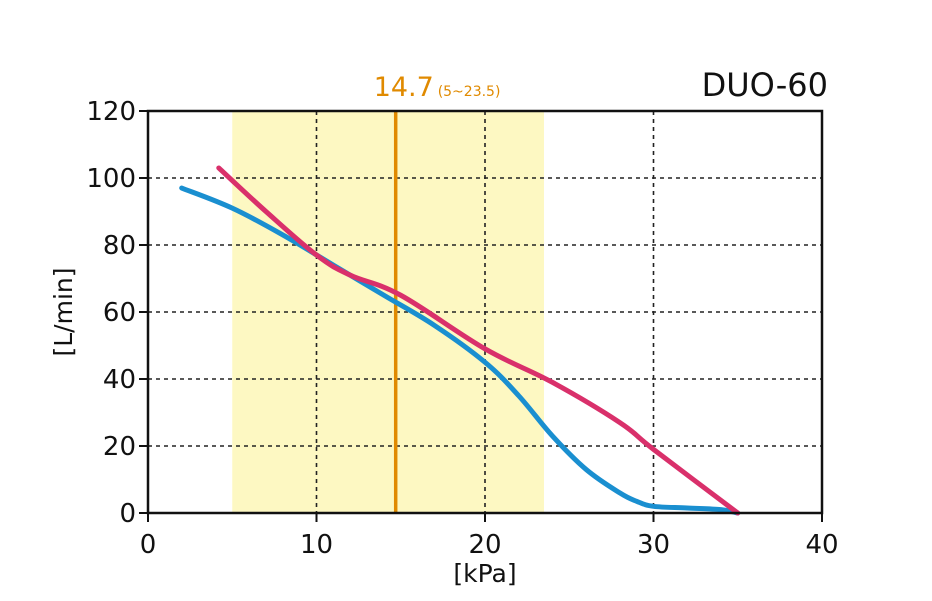 Image resolution: width=932 pixels, height=601 pixels. Describe the element at coordinates (653, 545) in the screenshot. I see `x-tick-label: 30` at that location.